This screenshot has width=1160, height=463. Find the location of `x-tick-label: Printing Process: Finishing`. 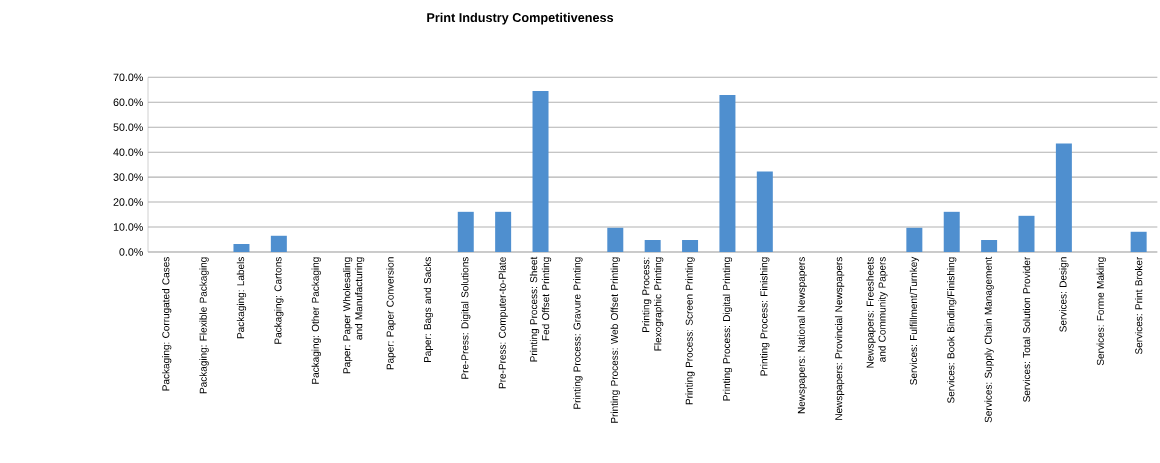

x-tick-label: Printing Process: Finishing is located at coordinates (765, 316).